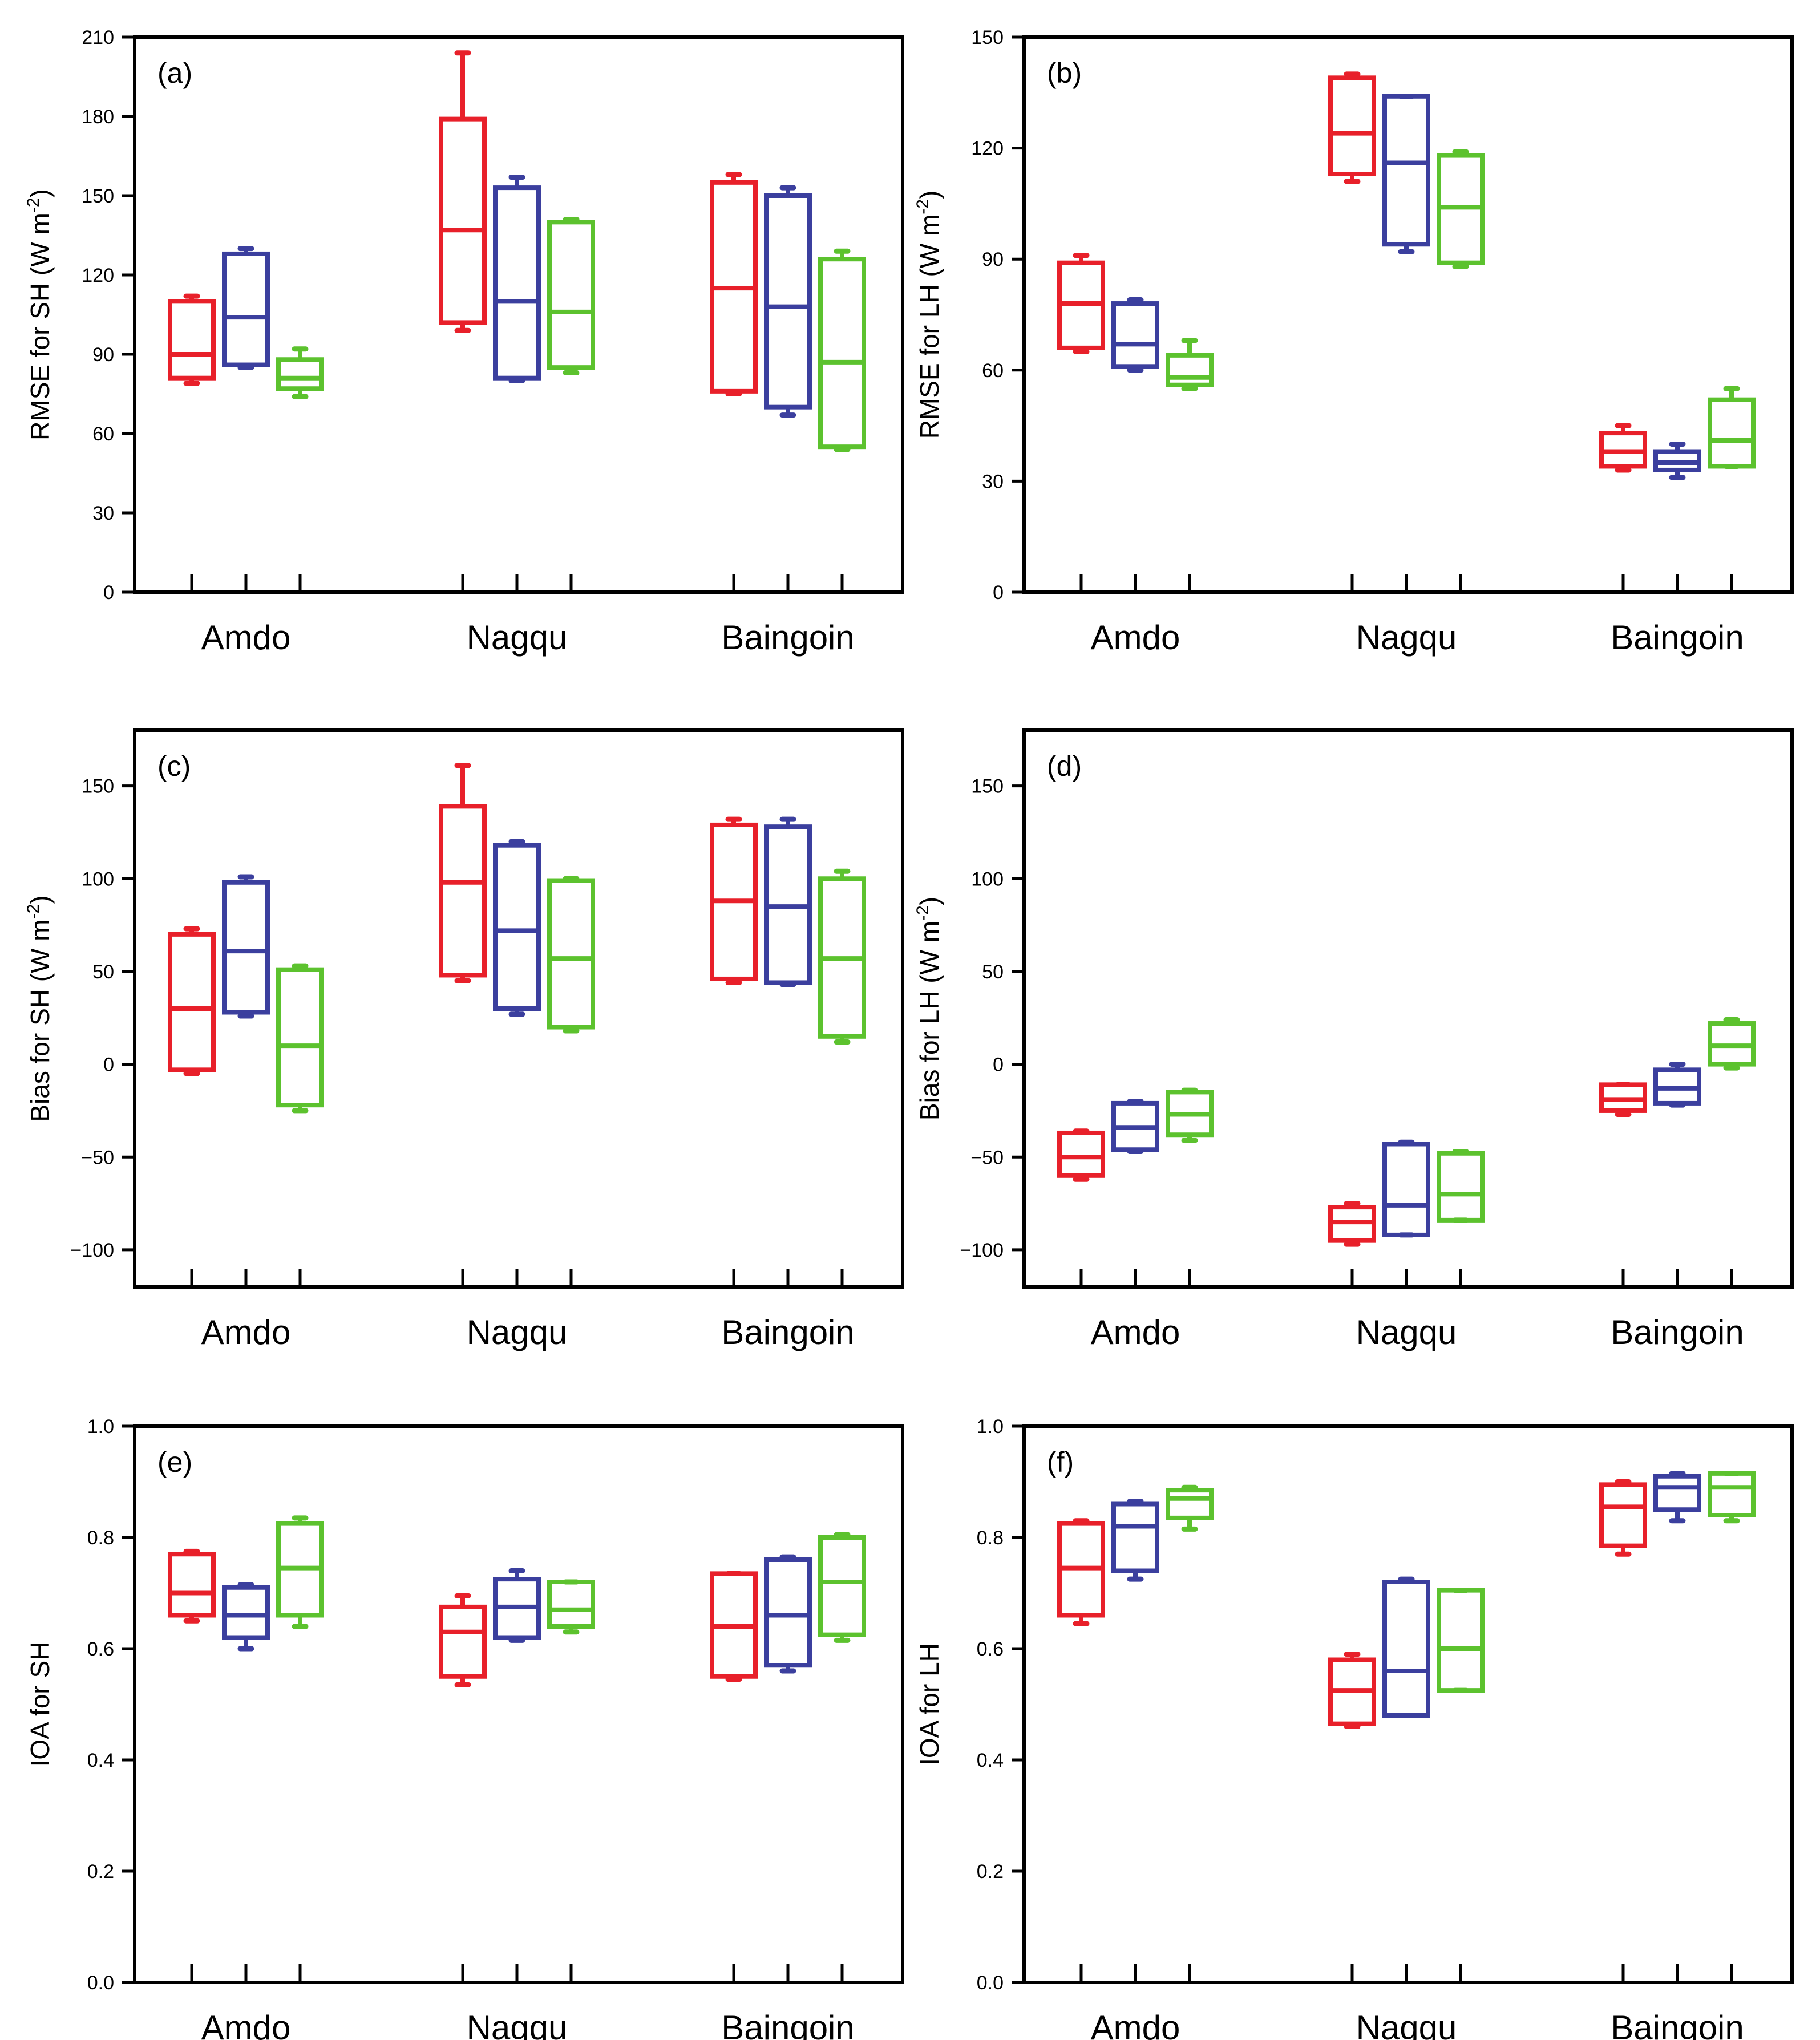  I want to click on panel-label: (a), so click(174, 73).